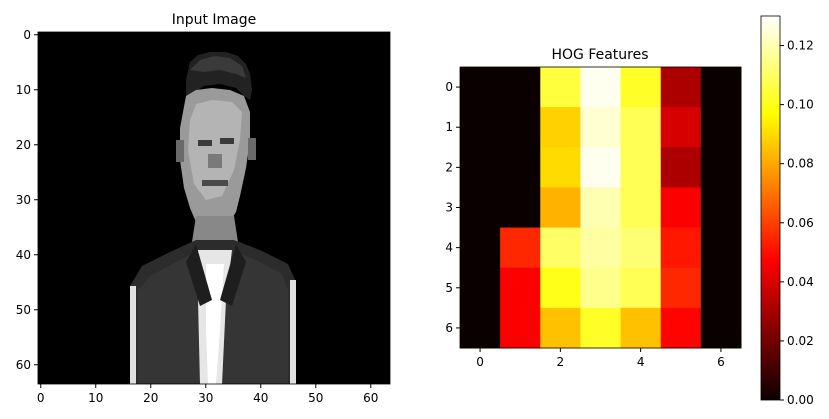 The height and width of the screenshot is (419, 829). What do you see at coordinates (641, 362) in the screenshot?
I see `x-tick-label: 4` at bounding box center [641, 362].